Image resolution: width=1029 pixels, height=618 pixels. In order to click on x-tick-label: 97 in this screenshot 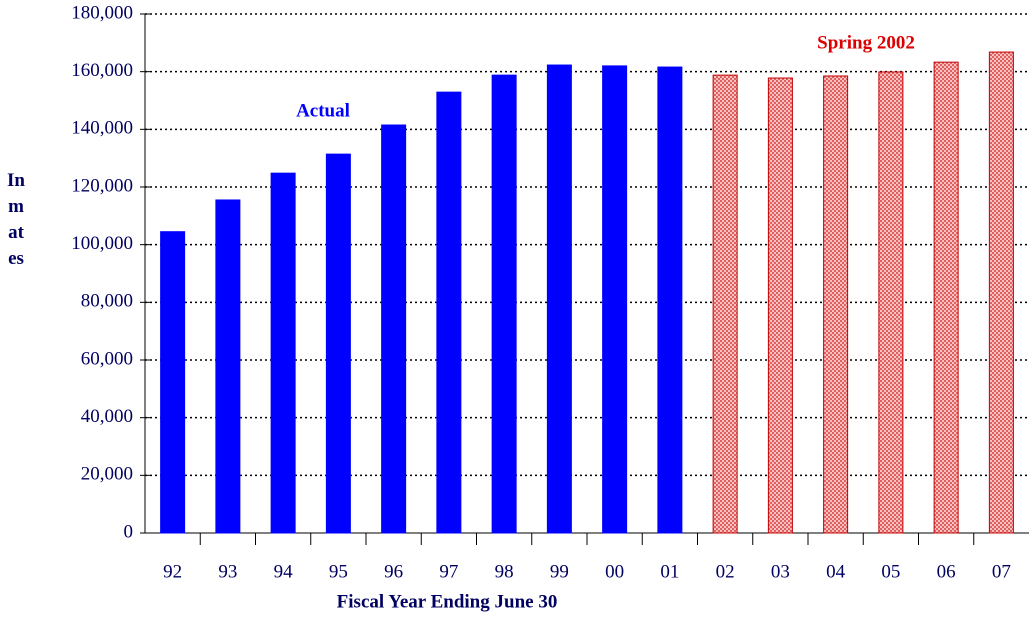, I will do `click(448, 571)`.